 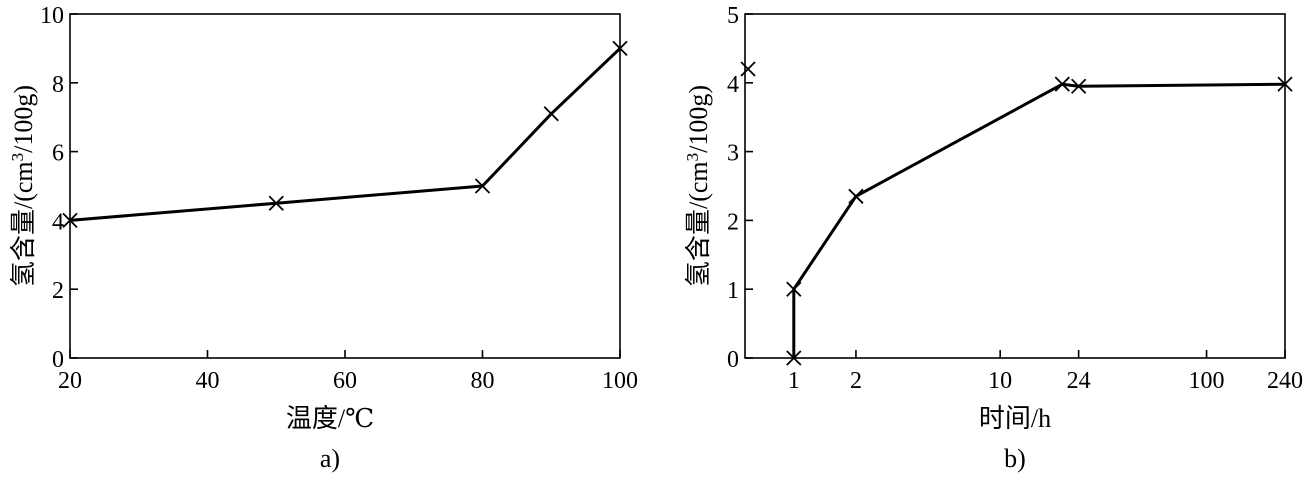 What do you see at coordinates (733, 222) in the screenshot?
I see `y-tick-label-b-2: 2` at bounding box center [733, 222].